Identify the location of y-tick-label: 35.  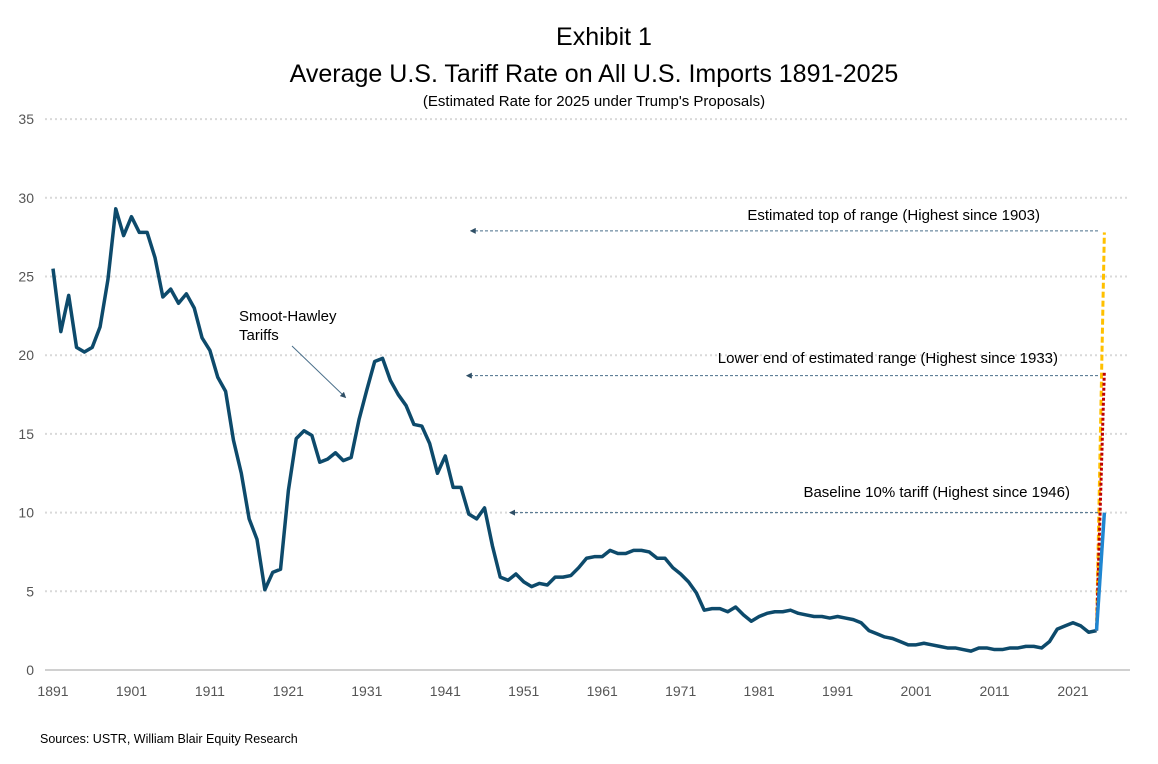
(26, 119).